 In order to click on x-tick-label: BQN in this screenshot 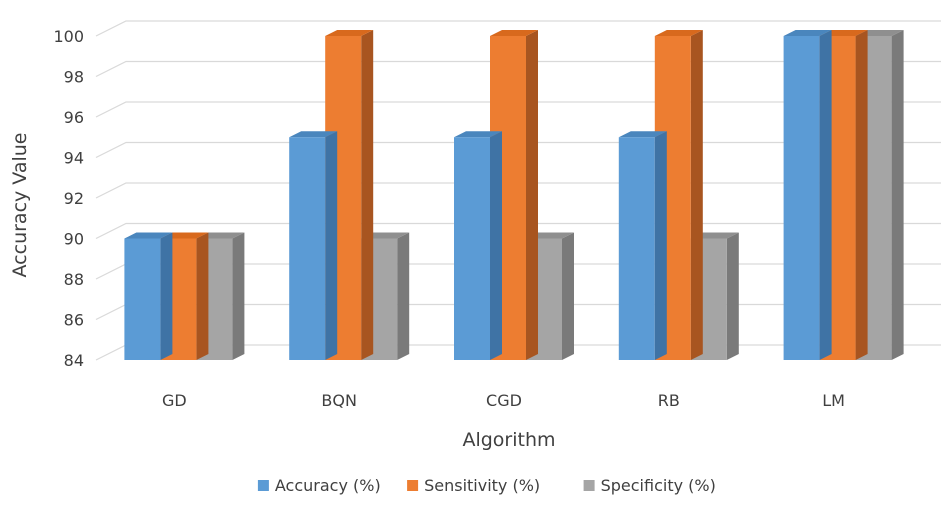, I will do `click(339, 400)`.